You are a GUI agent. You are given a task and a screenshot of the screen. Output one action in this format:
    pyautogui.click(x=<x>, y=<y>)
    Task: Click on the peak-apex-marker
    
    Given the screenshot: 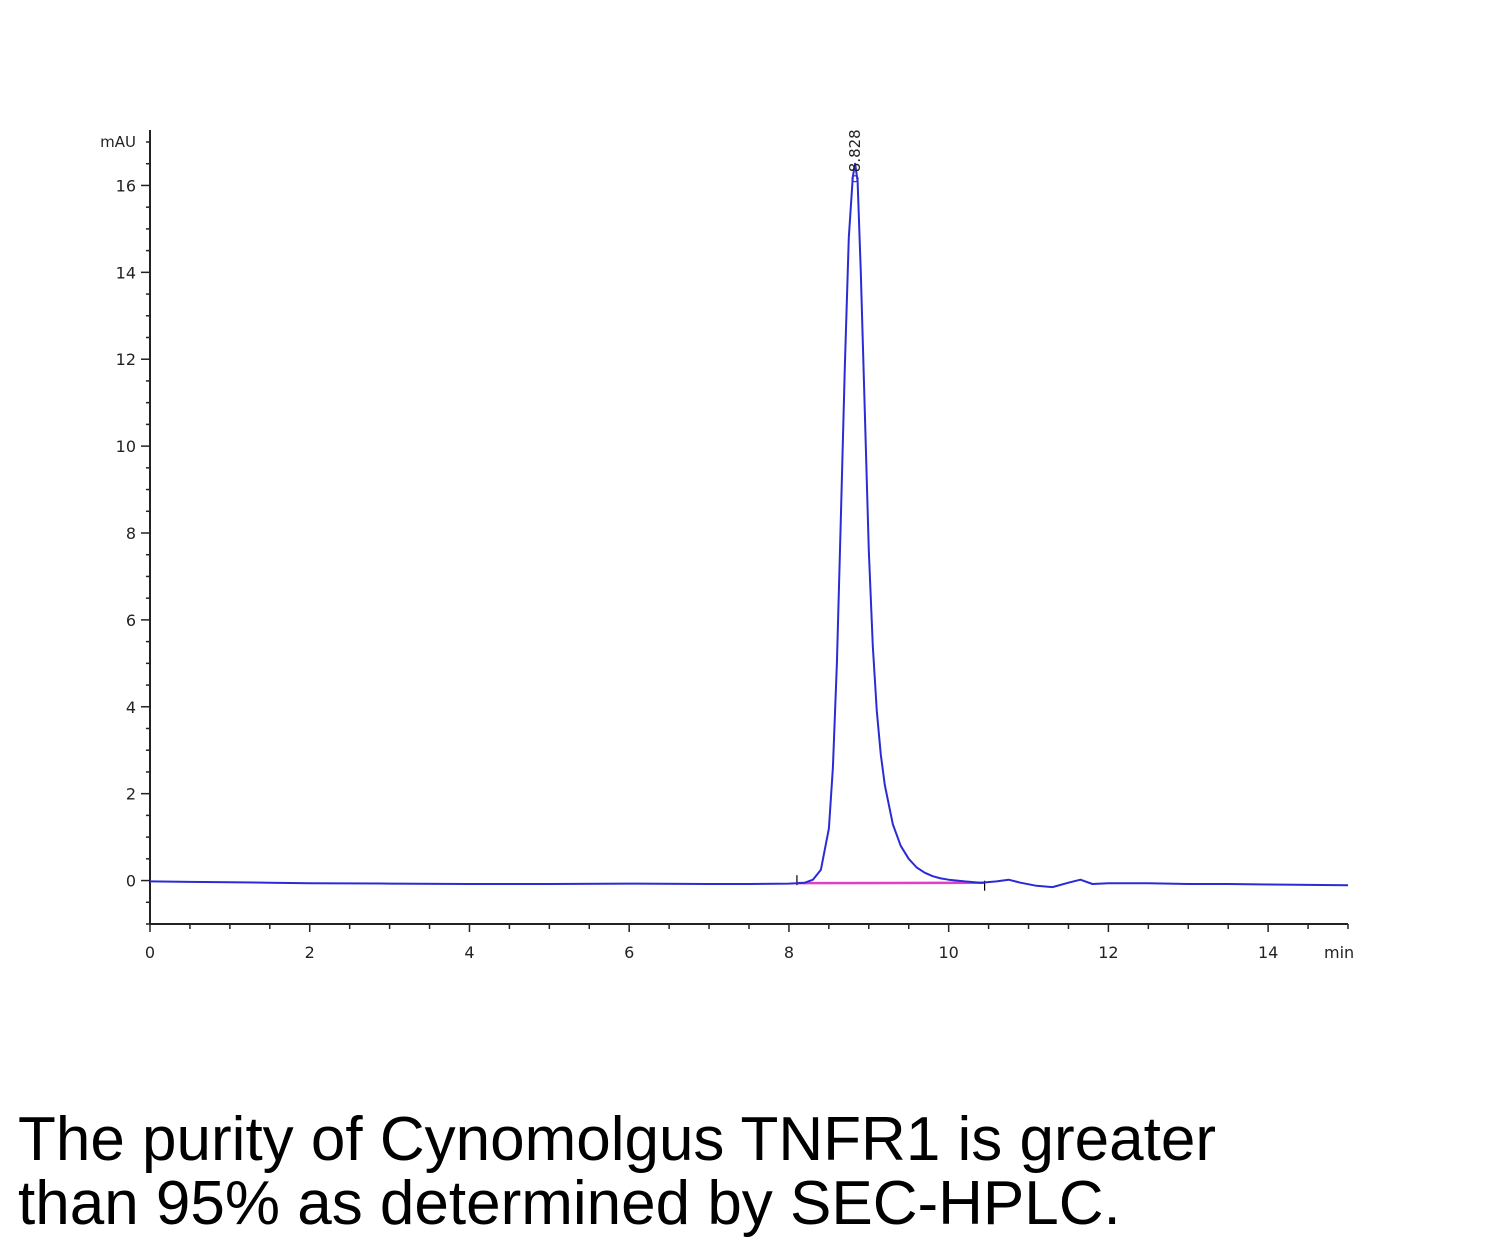 What is the action you would take?
    pyautogui.click(x=855, y=179)
    